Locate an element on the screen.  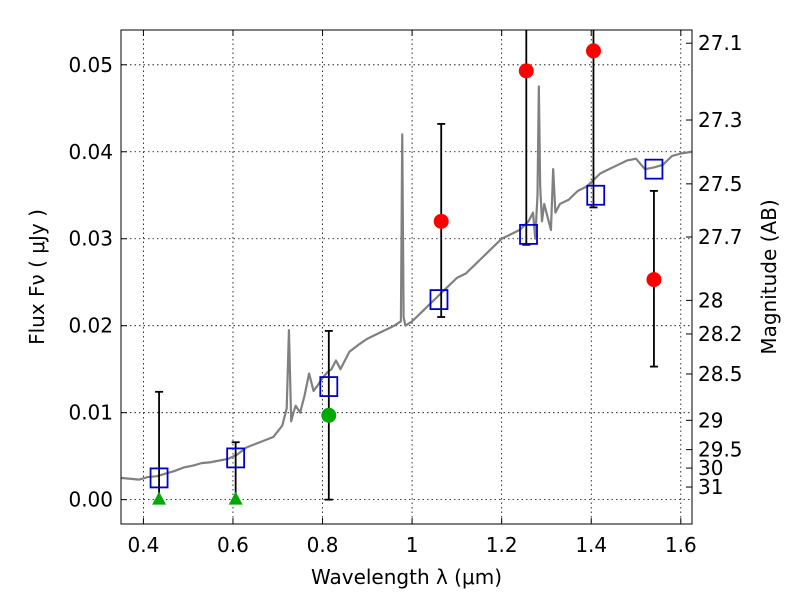
x-tick-label: 1 is located at coordinates (412, 545).